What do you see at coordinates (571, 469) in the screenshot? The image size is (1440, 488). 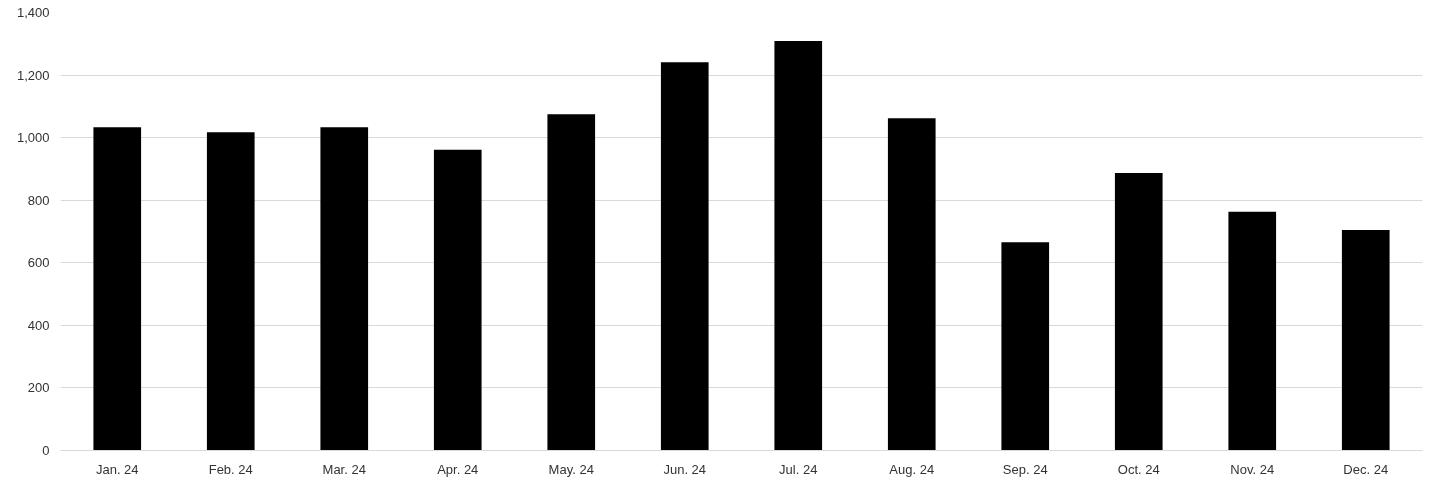 I see `x-tick-label: May. 24` at bounding box center [571, 469].